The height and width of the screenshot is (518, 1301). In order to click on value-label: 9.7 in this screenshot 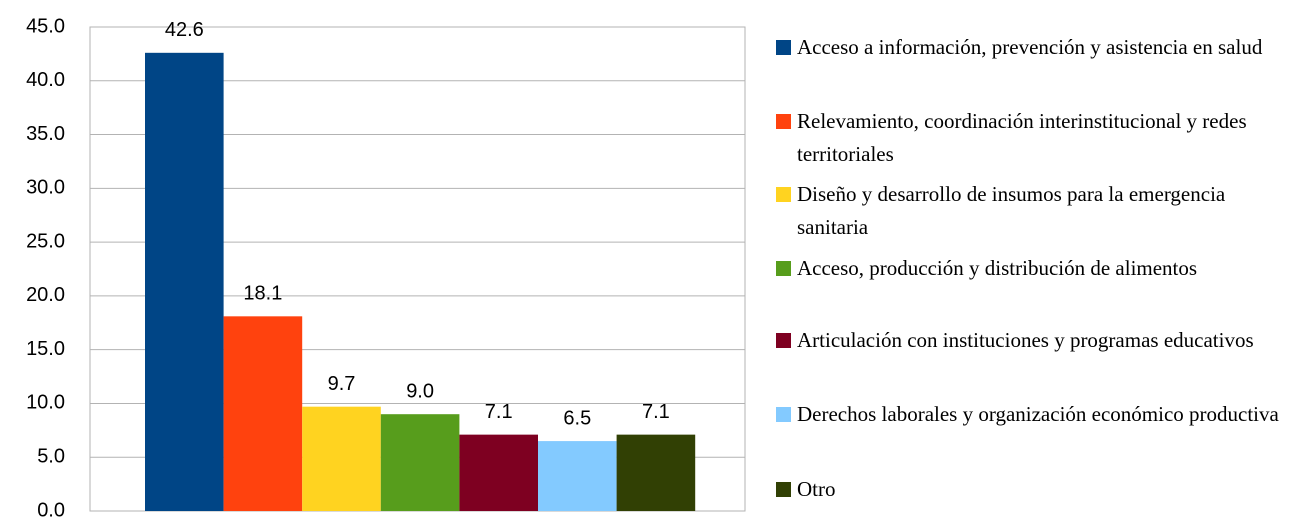, I will do `click(342, 384)`.